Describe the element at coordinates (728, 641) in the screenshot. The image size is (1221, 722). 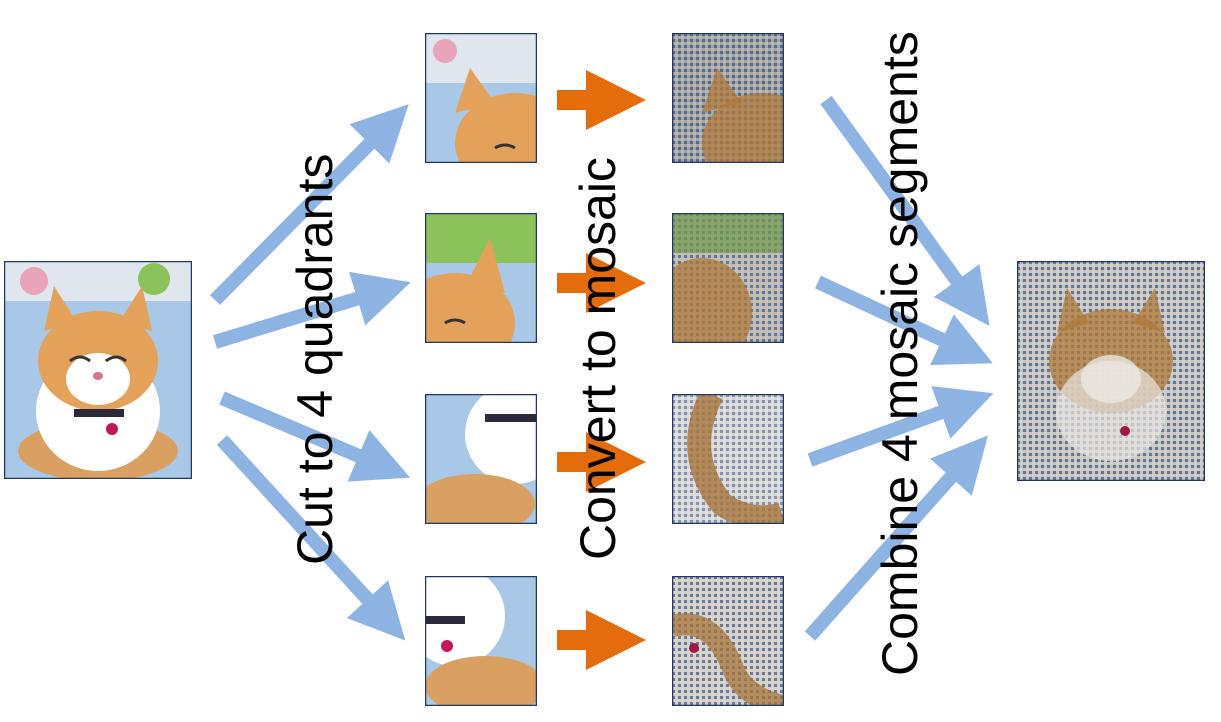
I see `mosaic-bottom-right` at that location.